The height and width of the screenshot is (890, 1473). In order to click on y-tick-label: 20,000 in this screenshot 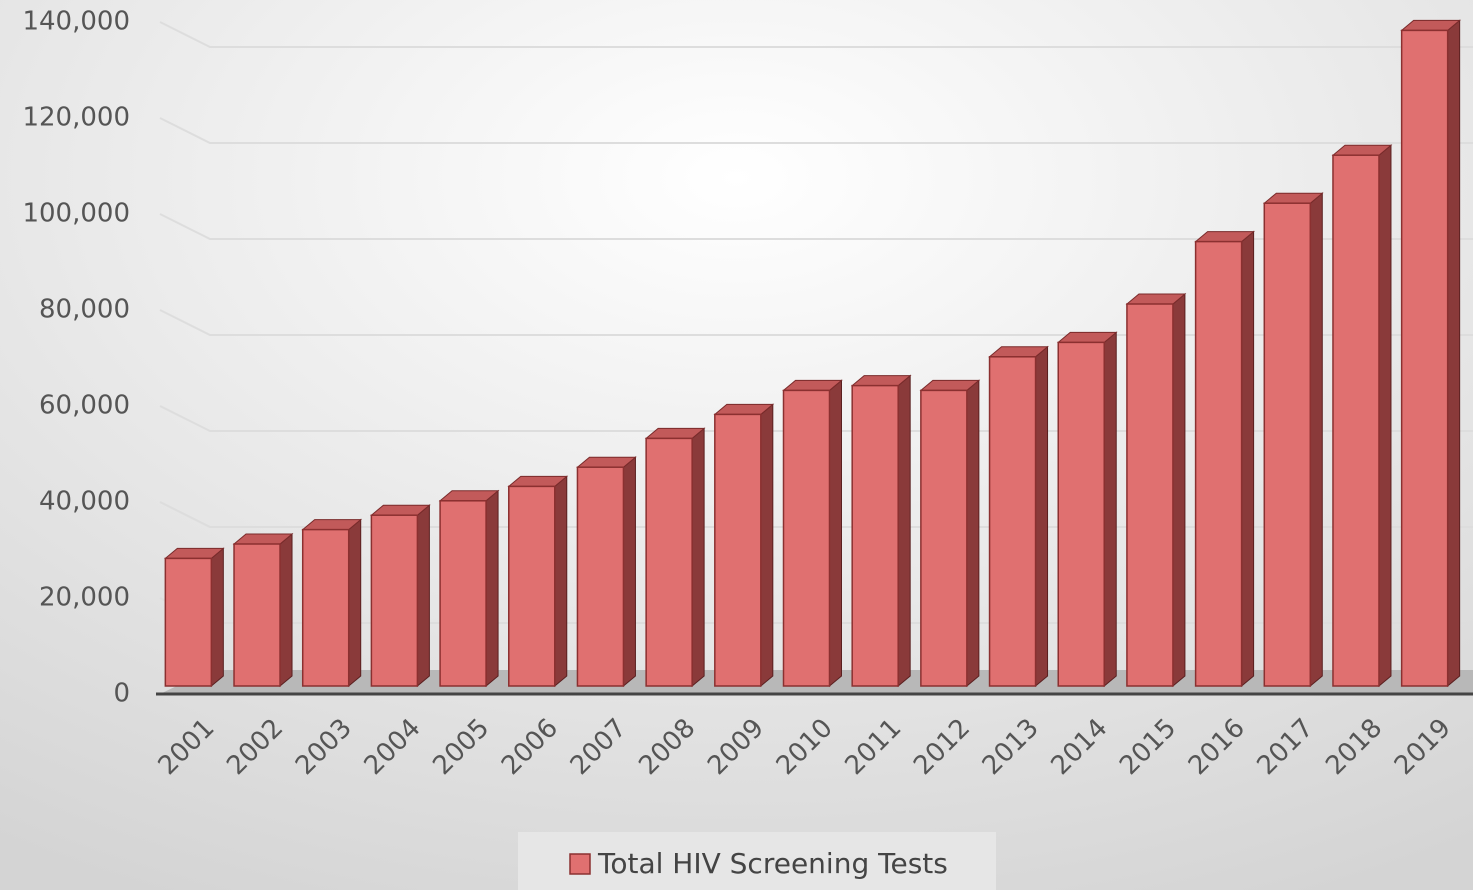, I will do `click(84, 598)`.